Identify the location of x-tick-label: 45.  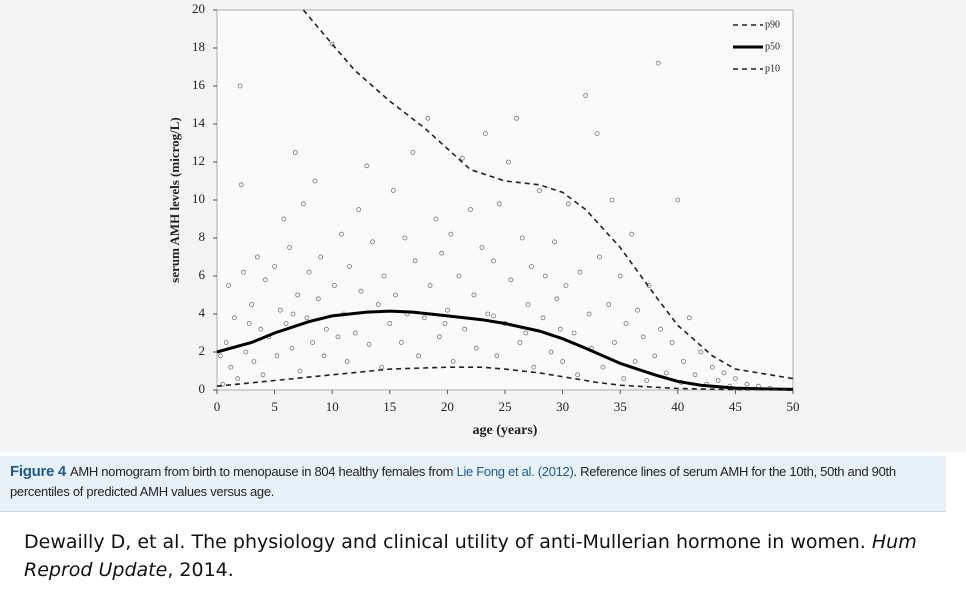
(735, 406).